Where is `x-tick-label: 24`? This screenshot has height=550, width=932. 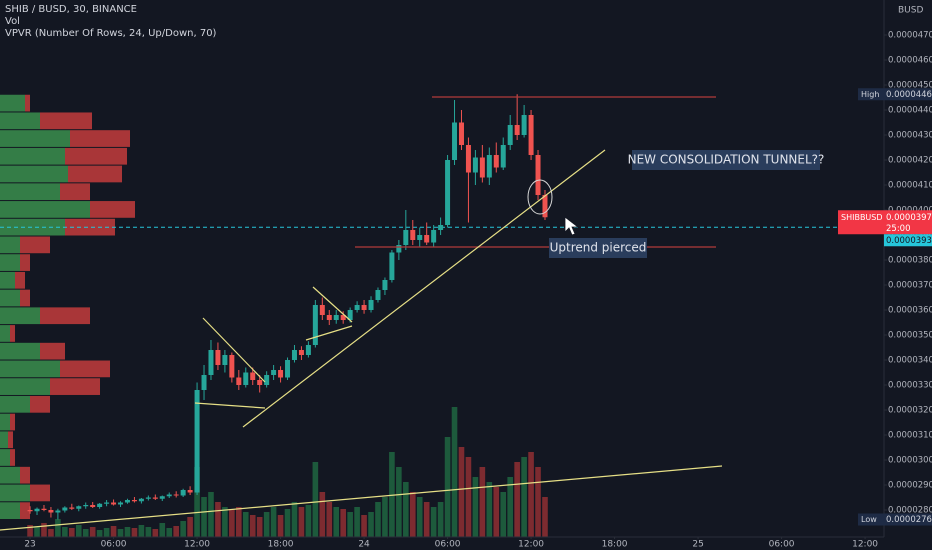
x-tick-label: 24 is located at coordinates (364, 545).